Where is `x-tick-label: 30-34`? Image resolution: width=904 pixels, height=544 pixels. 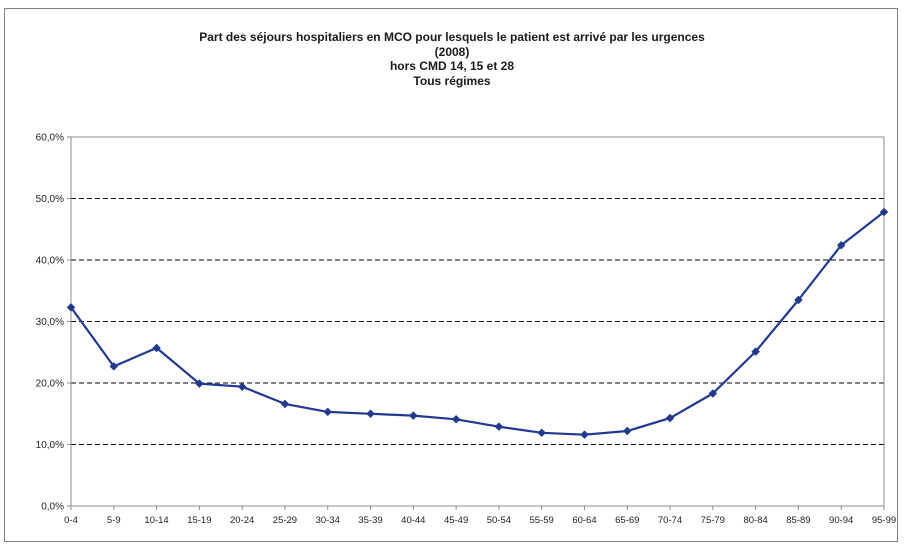 x-tick-label: 30-34 is located at coordinates (328, 520).